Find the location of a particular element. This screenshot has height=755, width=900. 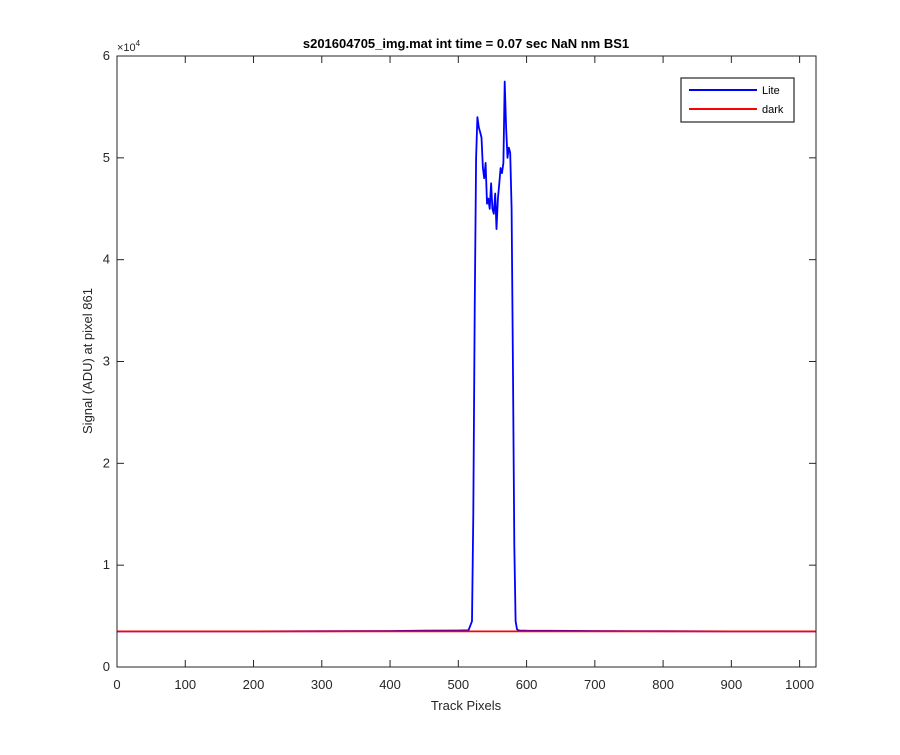

y-tick-label: 5 is located at coordinates (106, 157).